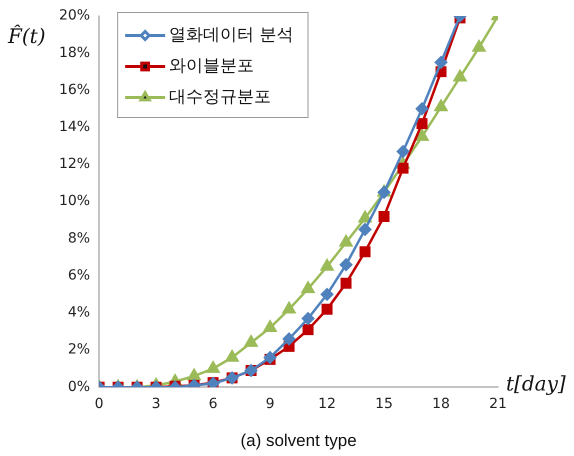 The height and width of the screenshot is (456, 574). I want to click on y-tick-label: 0%, so click(79, 386).